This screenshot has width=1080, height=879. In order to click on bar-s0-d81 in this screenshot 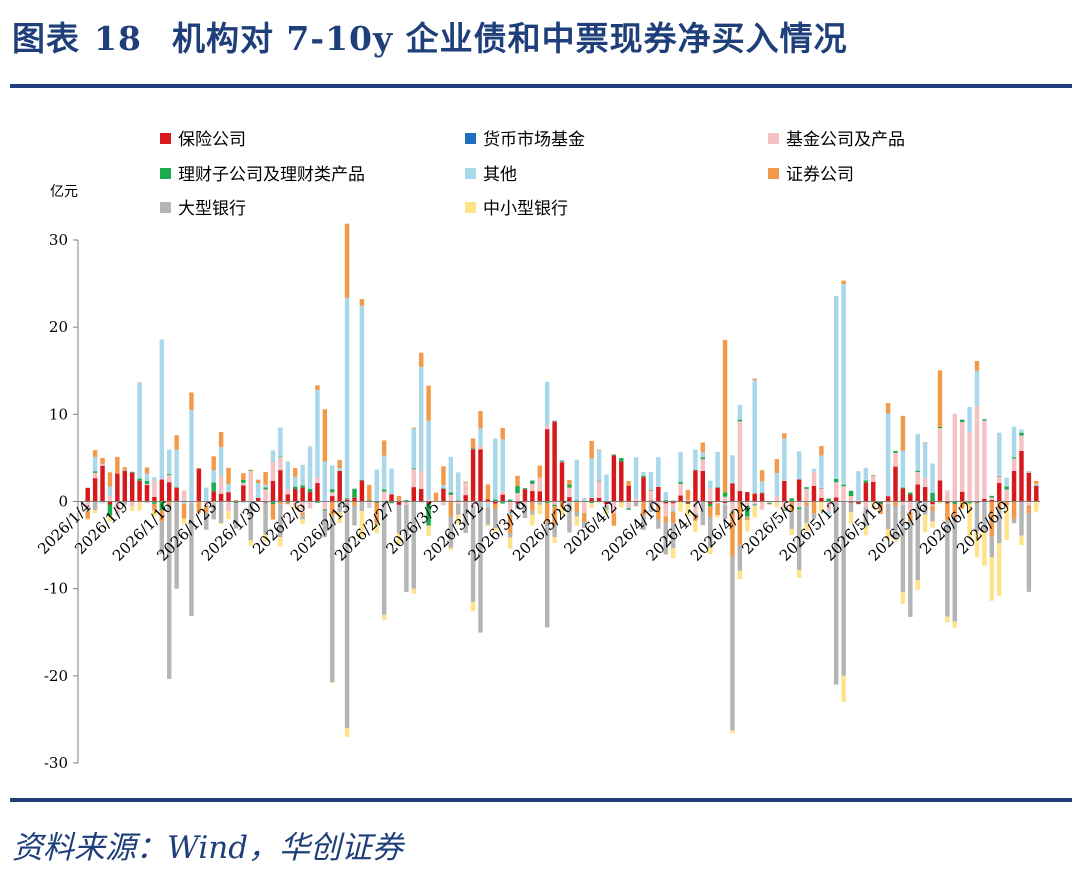, I will do `click(688, 502)`.